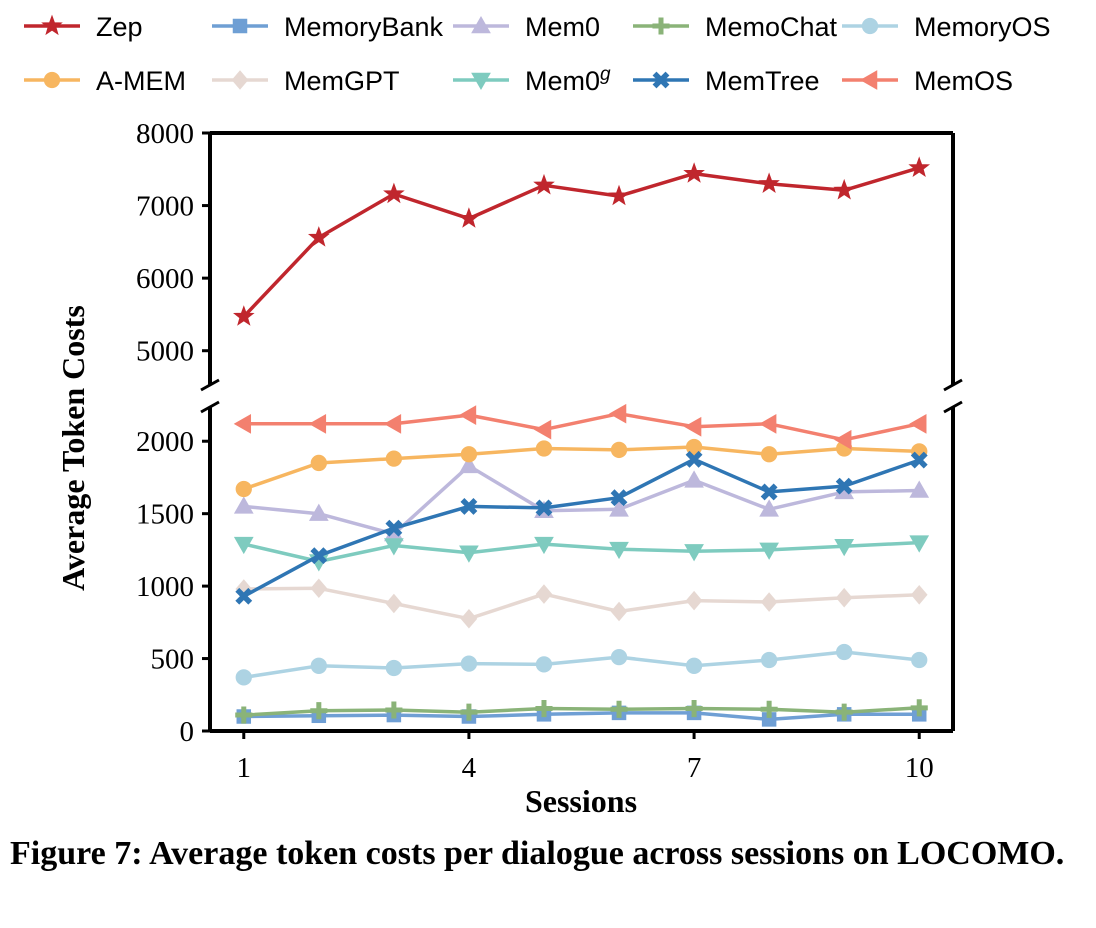 This screenshot has width=1096, height=928. What do you see at coordinates (73, 448) in the screenshot?
I see `y-axis-label: Average Token Costs` at bounding box center [73, 448].